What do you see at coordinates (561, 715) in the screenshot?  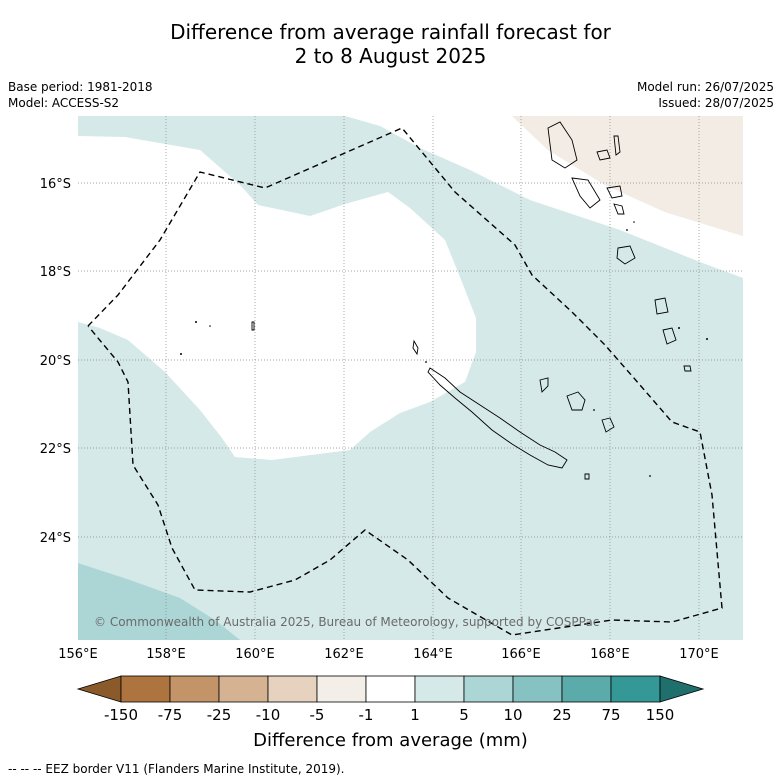 I see `colorbar-tick-label: 25` at bounding box center [561, 715].